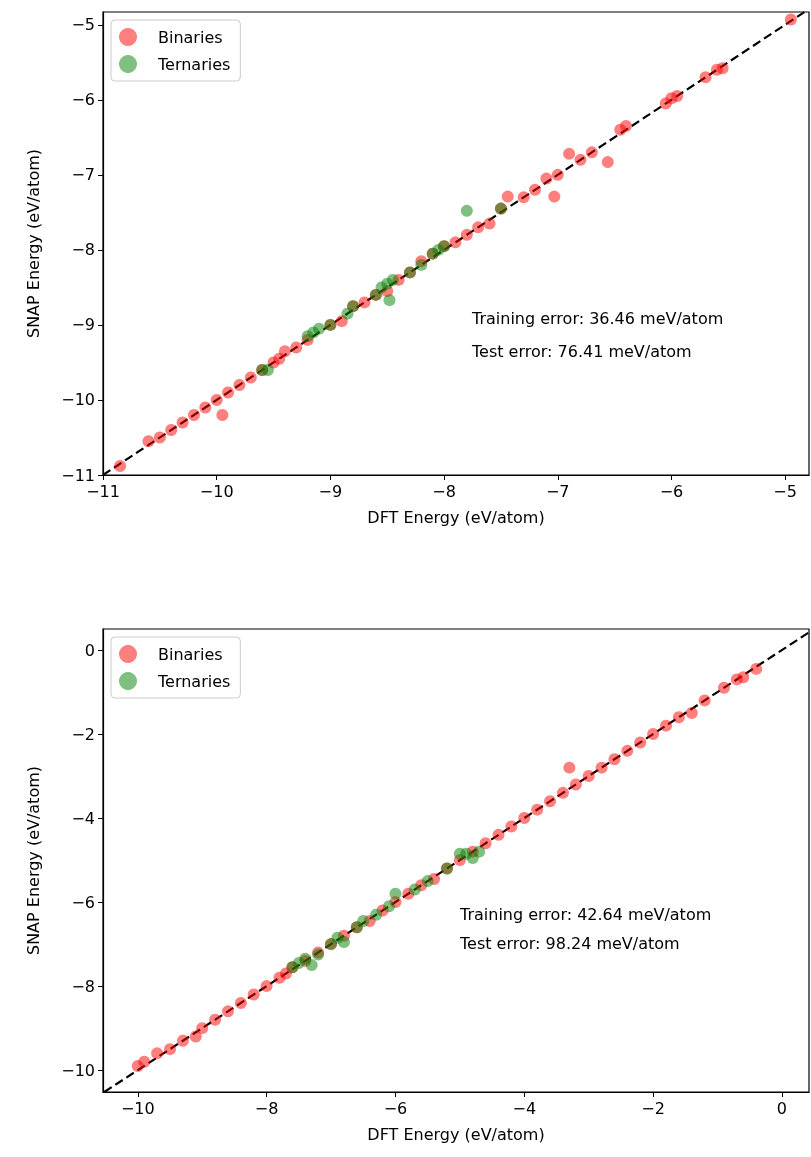 The width and height of the screenshot is (811, 1157). Describe the element at coordinates (581, 351) in the screenshot. I see `annotation: Test error: 76.41 meV/atom` at that location.